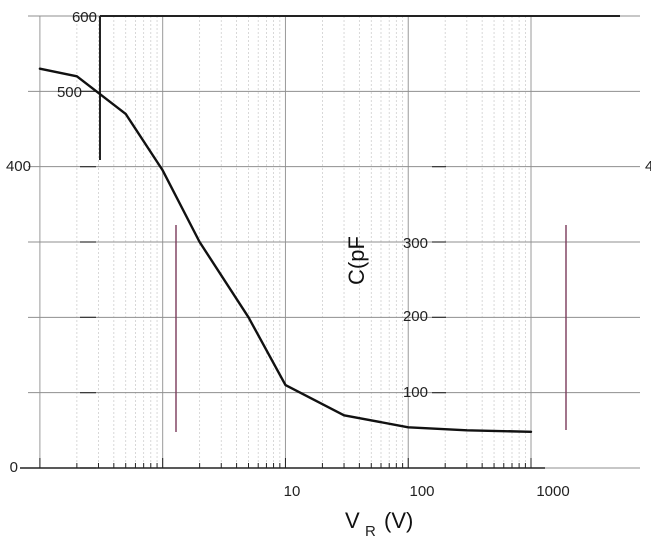  I want to click on x-axis-title-main: V, so click(352, 520).